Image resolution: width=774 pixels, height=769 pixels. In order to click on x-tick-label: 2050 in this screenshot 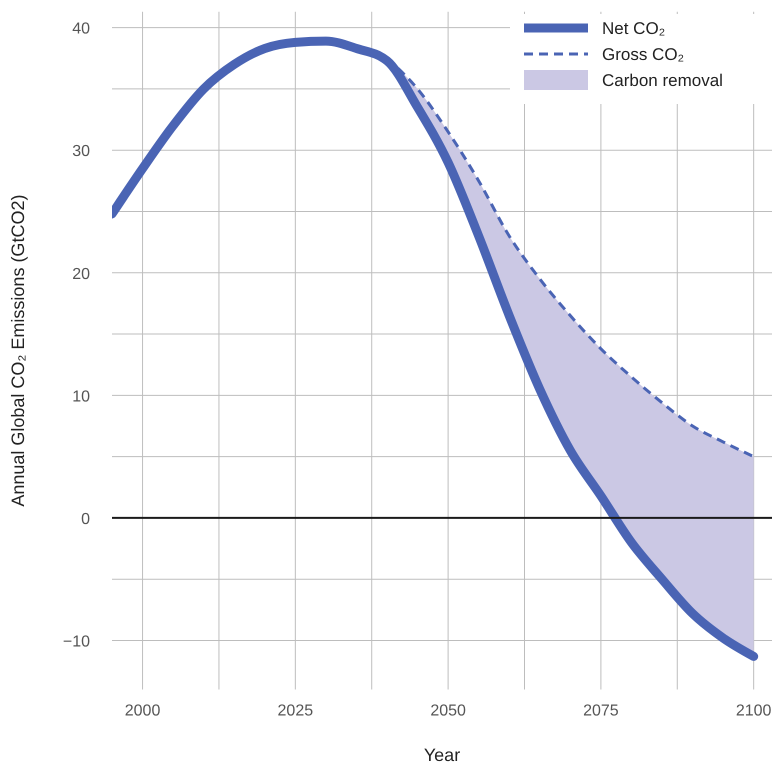, I will do `click(448, 711)`.